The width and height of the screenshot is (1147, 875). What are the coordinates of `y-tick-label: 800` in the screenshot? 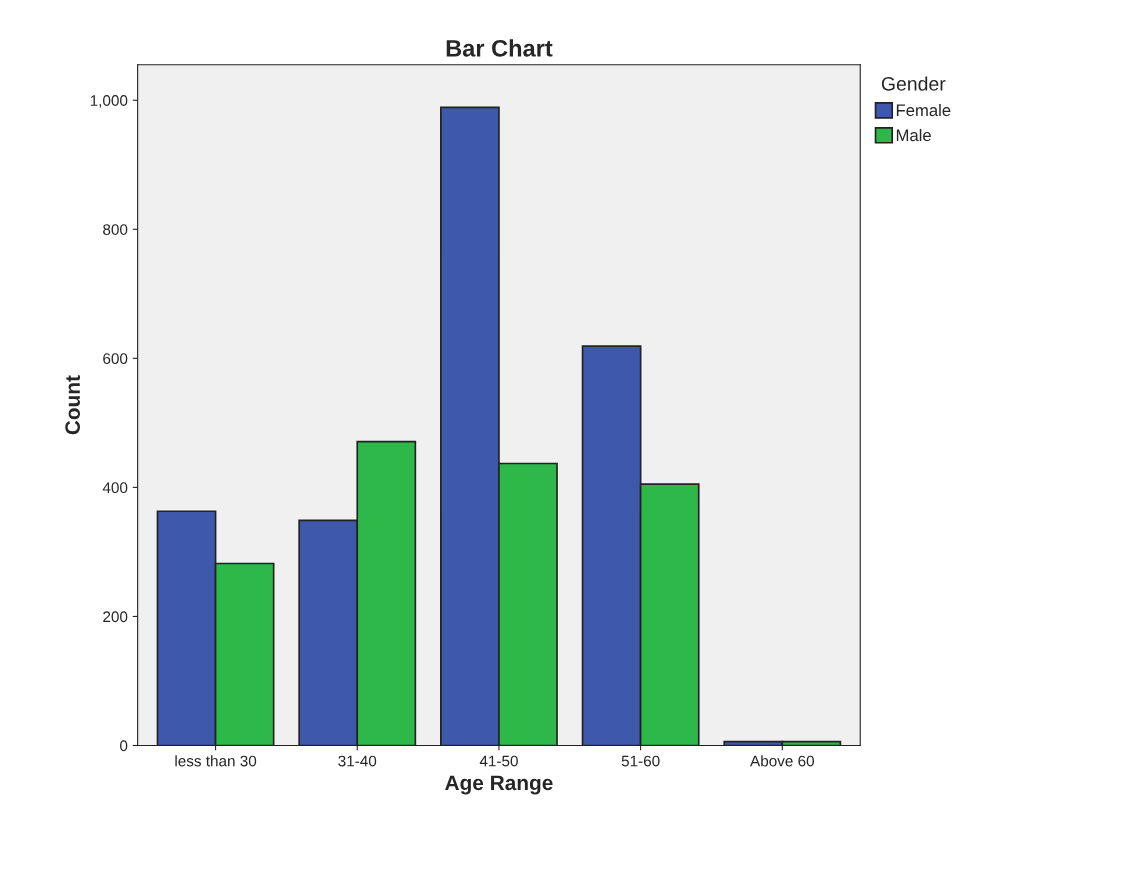 It's located at (115, 229).